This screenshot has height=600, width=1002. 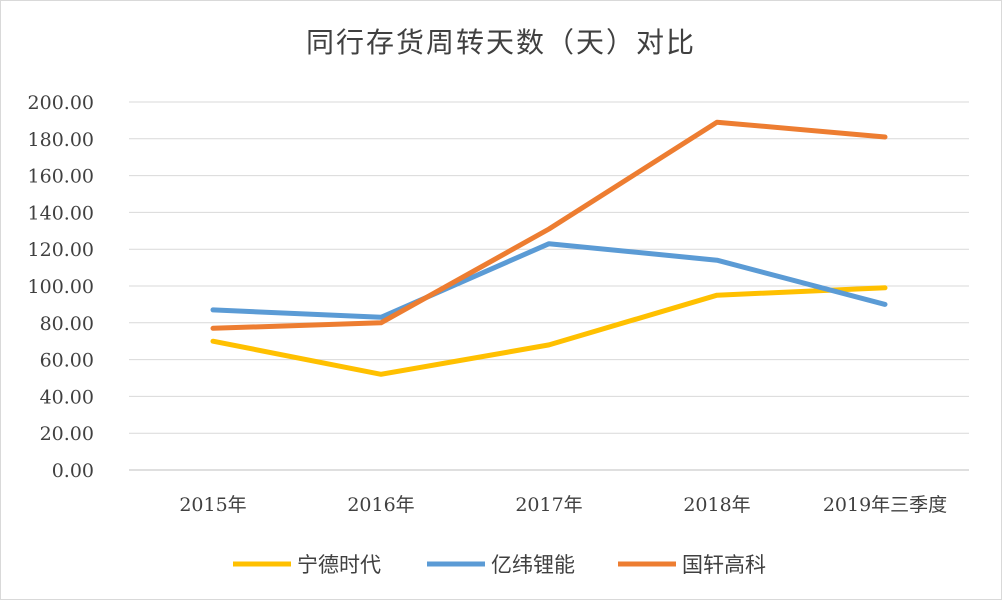 What do you see at coordinates (67, 434) in the screenshot?
I see `y-tick-label: 20.00` at bounding box center [67, 434].